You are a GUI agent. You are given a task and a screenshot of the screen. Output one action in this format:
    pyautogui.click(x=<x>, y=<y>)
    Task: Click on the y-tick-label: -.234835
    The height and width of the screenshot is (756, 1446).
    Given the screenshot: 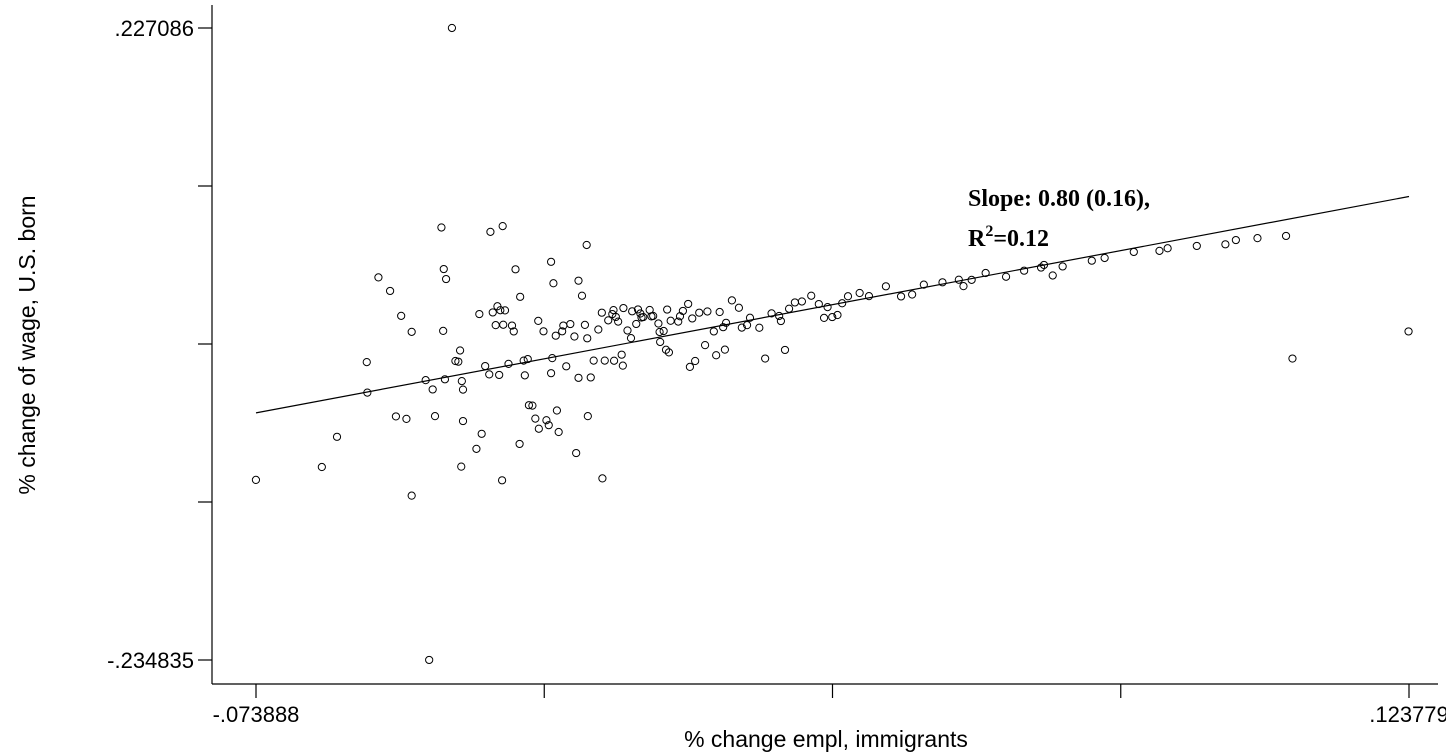 What is the action you would take?
    pyautogui.click(x=150, y=660)
    